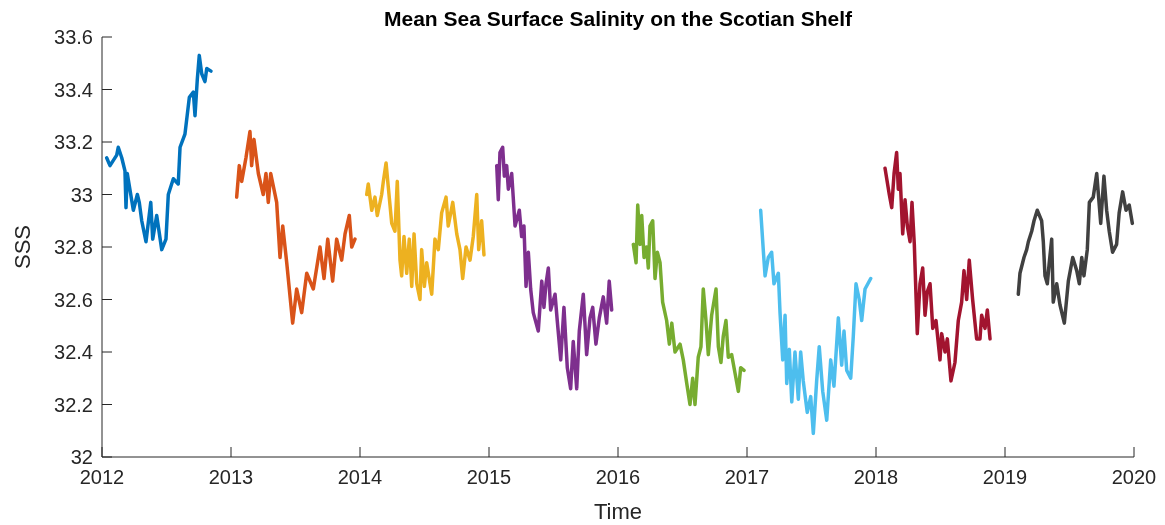 Image resolution: width=1165 pixels, height=525 pixels. Describe the element at coordinates (22, 247) in the screenshot. I see `y-axis-title: SSS` at that location.